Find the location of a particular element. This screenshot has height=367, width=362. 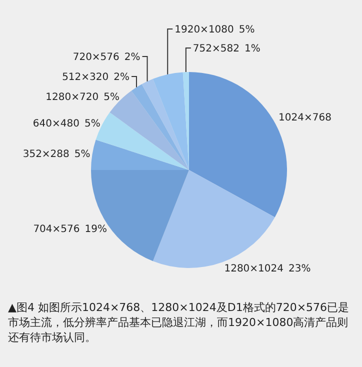

slice-label: 352×288 5% is located at coordinates (56, 154).